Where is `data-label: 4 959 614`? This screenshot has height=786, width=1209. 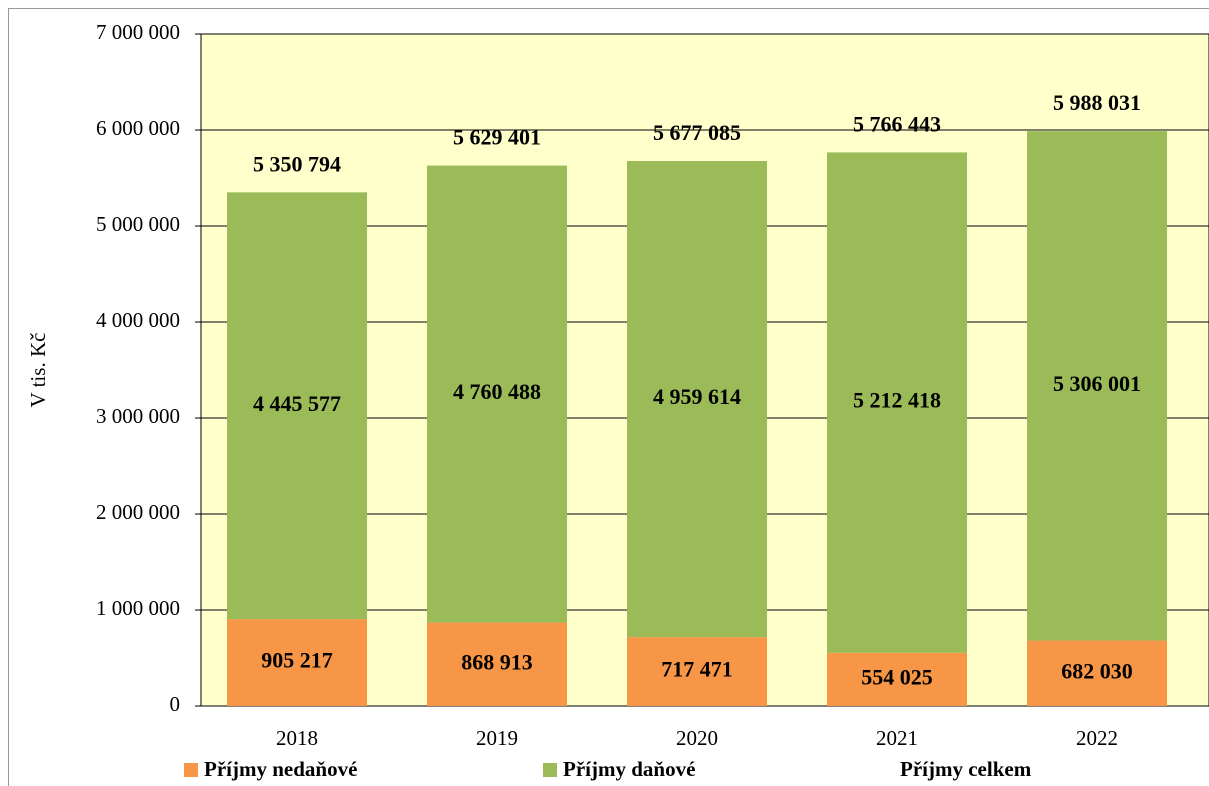 data-label: 4 959 614 is located at coordinates (697, 396).